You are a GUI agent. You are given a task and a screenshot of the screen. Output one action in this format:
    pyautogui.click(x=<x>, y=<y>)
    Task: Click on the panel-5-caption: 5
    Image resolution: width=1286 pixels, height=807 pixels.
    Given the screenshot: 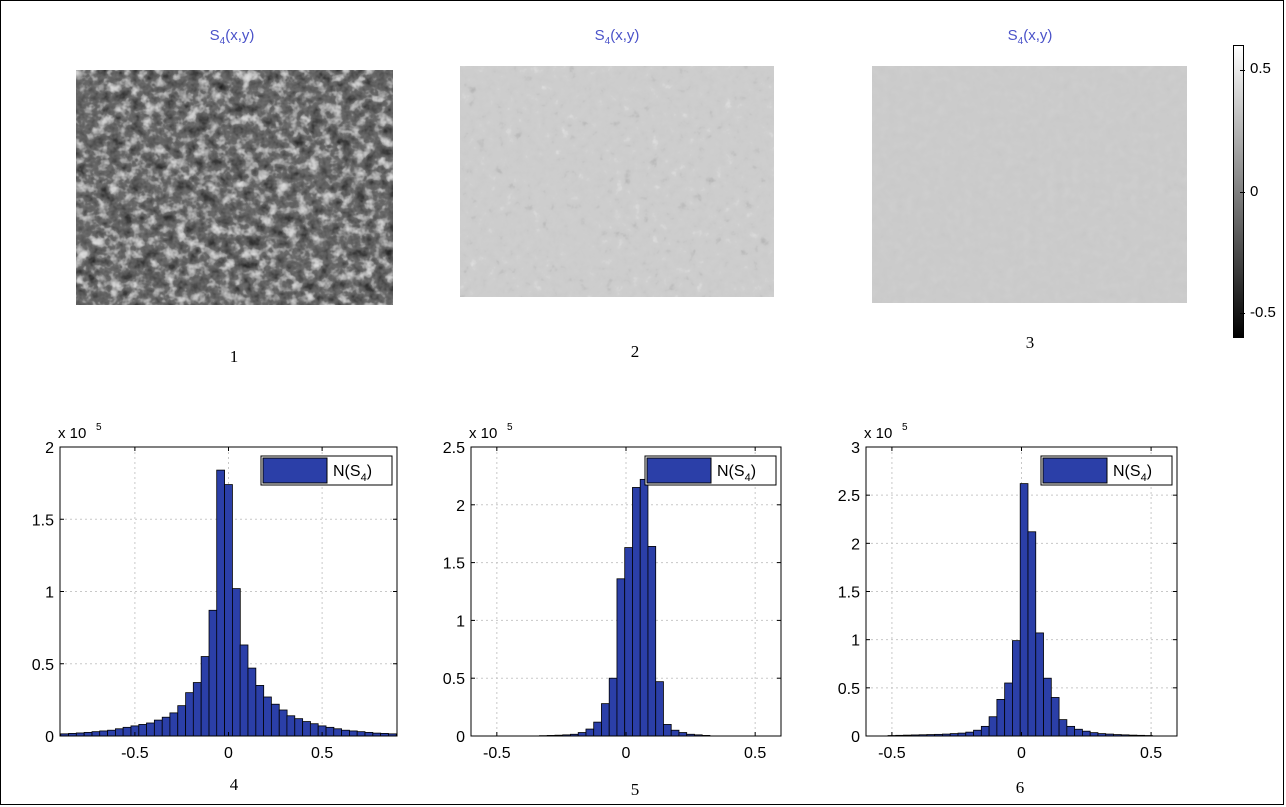 What is the action you would take?
    pyautogui.click(x=635, y=789)
    